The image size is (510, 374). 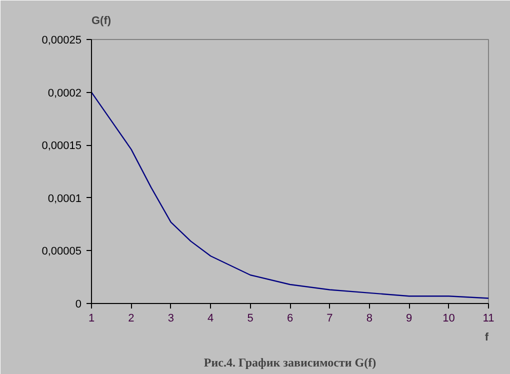 What do you see at coordinates (369, 318) in the screenshot?
I see `x-tick-label: 8` at bounding box center [369, 318].